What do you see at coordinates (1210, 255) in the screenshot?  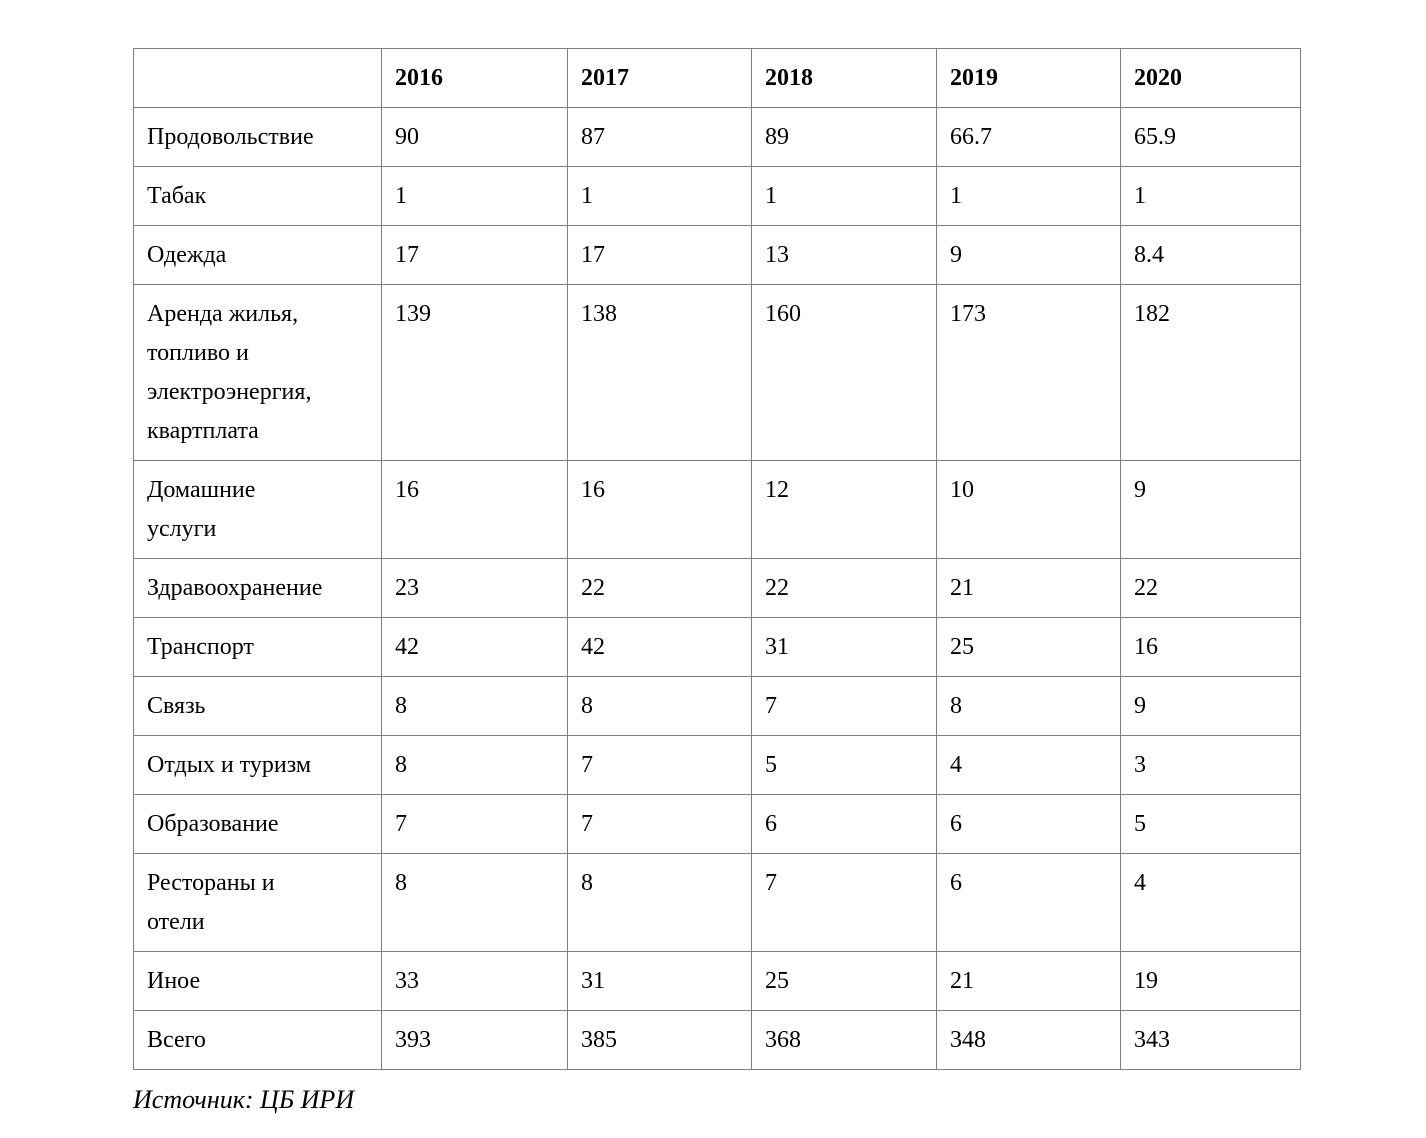 I see `value-cell: 8.4` at bounding box center [1210, 255].